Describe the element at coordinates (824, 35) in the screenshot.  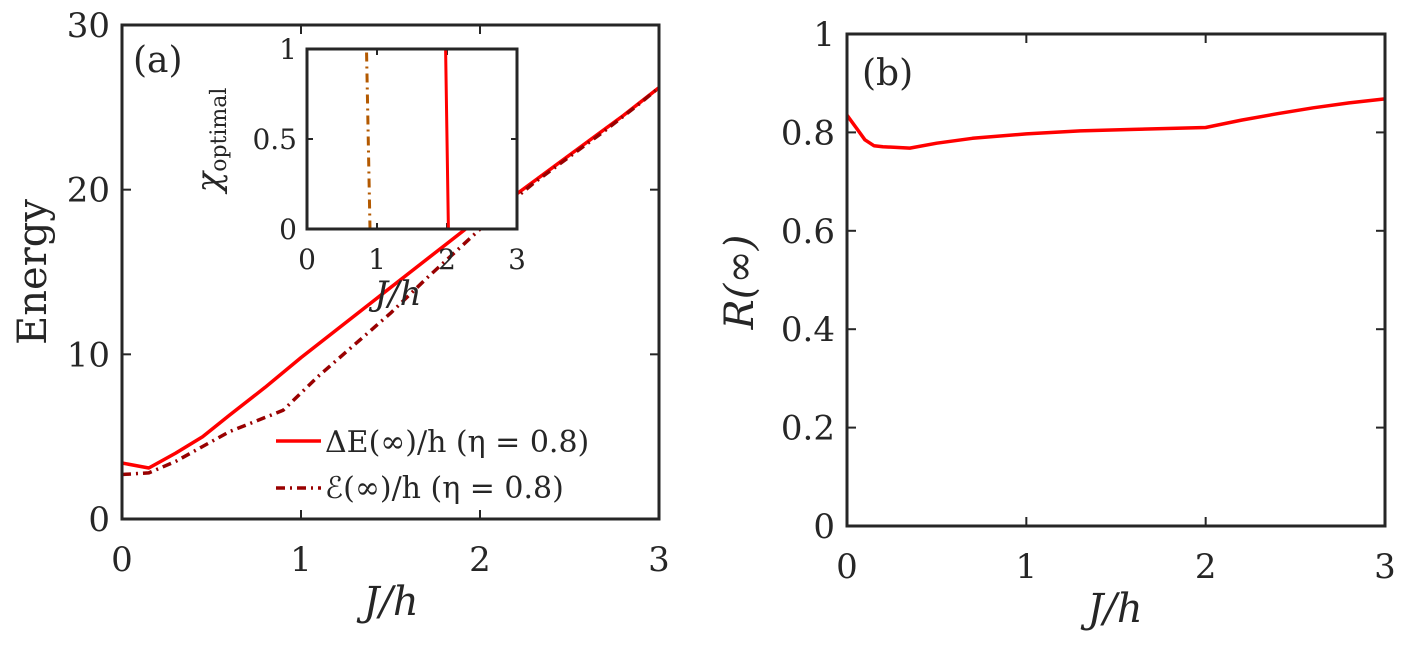
I see `panel-b-y-tick-label: 1` at that location.